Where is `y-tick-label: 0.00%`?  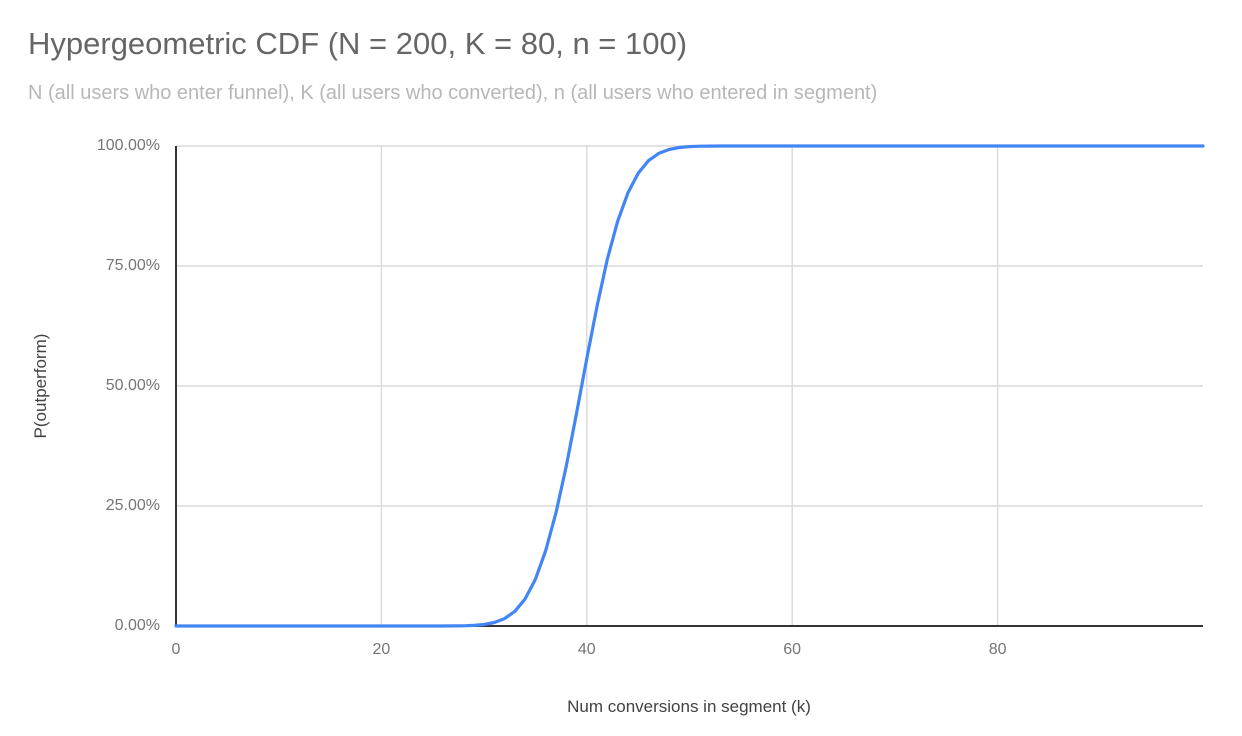
y-tick-label: 0.00% is located at coordinates (137, 625).